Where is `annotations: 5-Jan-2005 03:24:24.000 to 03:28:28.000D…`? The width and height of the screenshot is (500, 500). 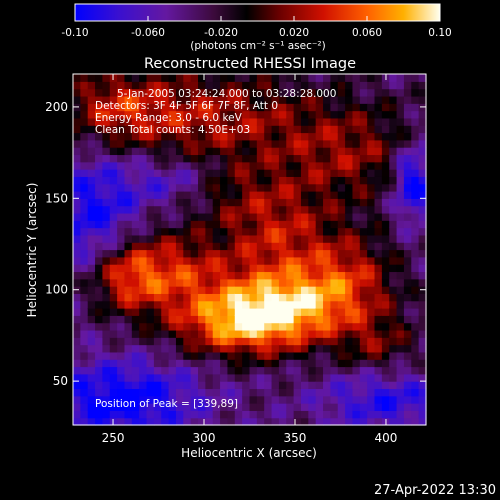 annotations: 5-Jan-2005 03:24:24.000 to 03:28:28.000D… is located at coordinates (215, 112).